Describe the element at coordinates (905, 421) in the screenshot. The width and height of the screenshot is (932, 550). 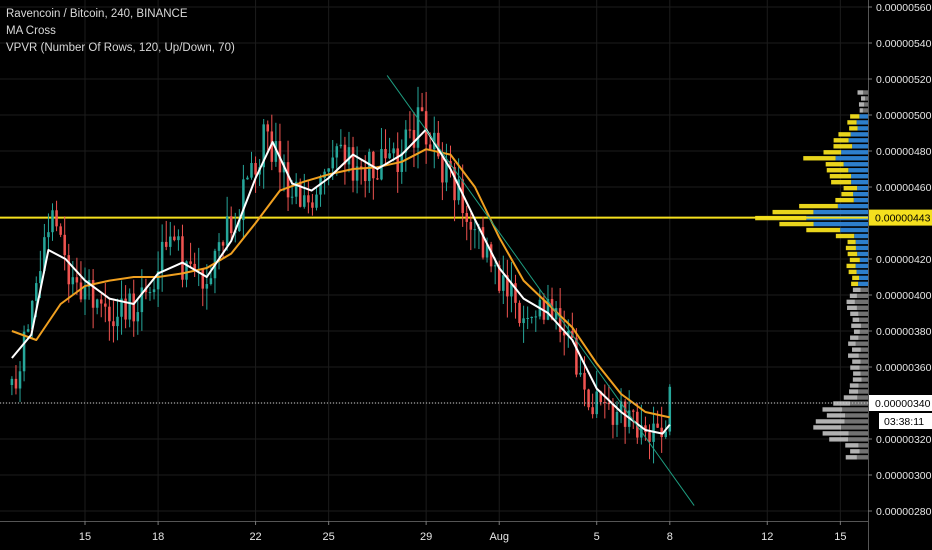
I see `countdown-bg` at that location.